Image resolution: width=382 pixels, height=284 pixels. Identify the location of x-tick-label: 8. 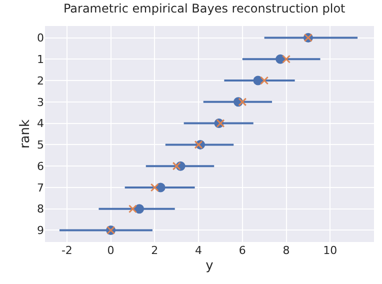
(286, 250).